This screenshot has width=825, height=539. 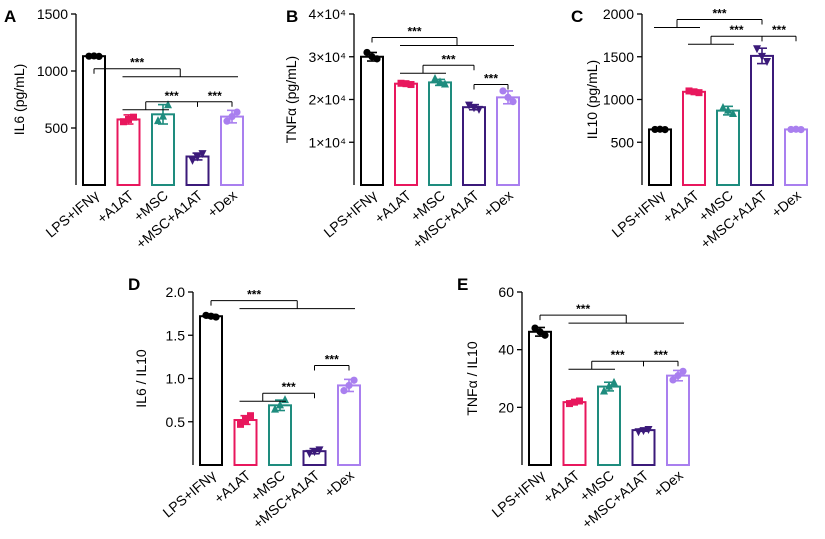 What do you see at coordinates (506, 407) in the screenshot?
I see `y-tick-label: 20` at bounding box center [506, 407].